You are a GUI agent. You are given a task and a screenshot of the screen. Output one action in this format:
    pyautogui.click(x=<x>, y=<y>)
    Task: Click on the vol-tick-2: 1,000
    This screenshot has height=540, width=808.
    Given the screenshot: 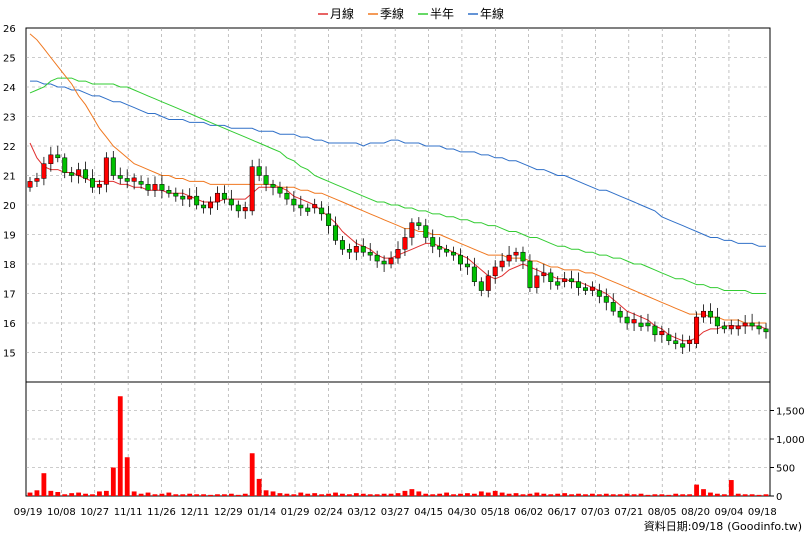 What is the action you would take?
    pyautogui.click(x=790, y=440)
    